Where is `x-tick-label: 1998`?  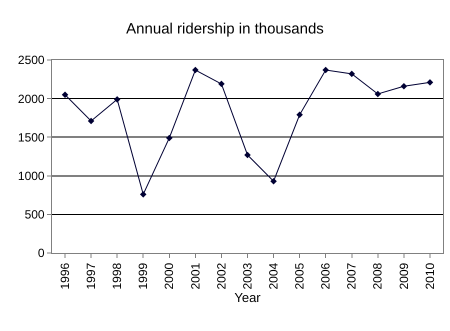 x-tick-label: 1998 is located at coordinates (117, 276).